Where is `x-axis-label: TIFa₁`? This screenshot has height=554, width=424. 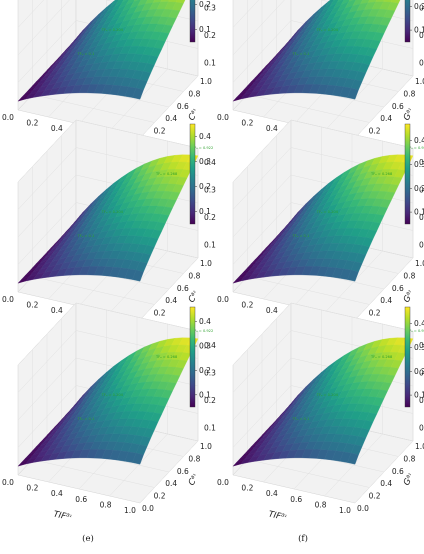 x-axis-label: TIFa₁ is located at coordinates (62, 517).